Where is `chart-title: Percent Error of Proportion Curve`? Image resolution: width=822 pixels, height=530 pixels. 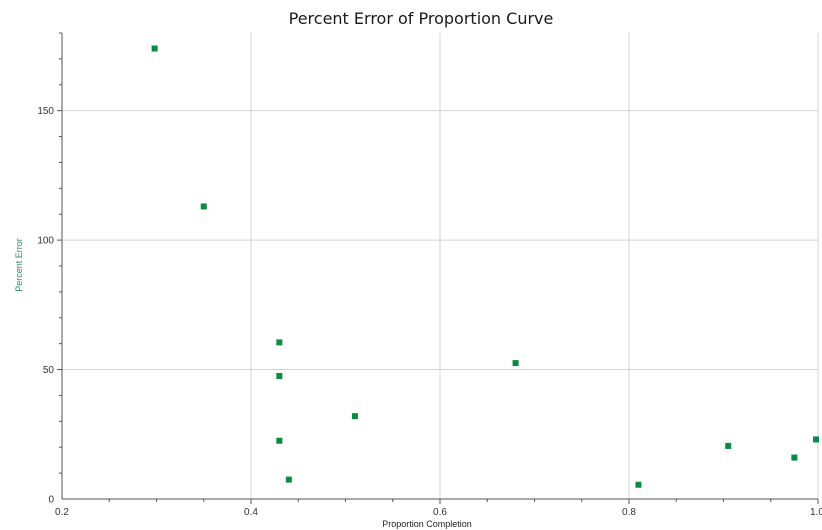 chart-title: Percent Error of Proportion Curve is located at coordinates (421, 18).